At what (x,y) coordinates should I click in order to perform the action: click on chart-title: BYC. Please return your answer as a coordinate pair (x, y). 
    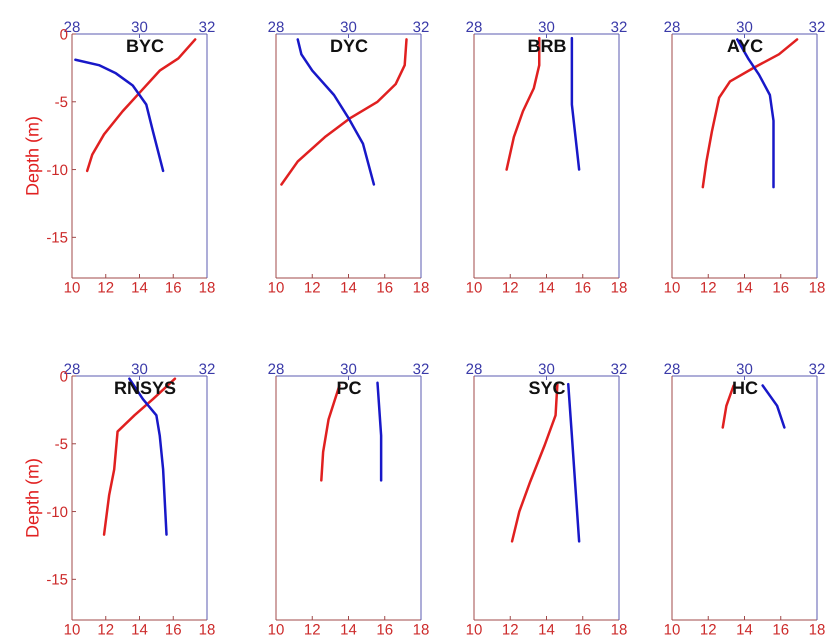
    Looking at the image, I should click on (144, 46).